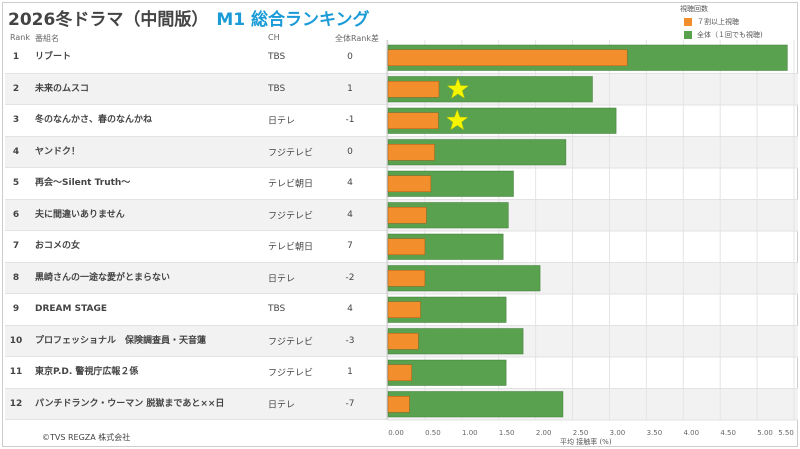 Image resolution: width=800 pixels, height=449 pixels. Describe the element at coordinates (16, 309) in the screenshot. I see `cell-rank: 9` at that location.